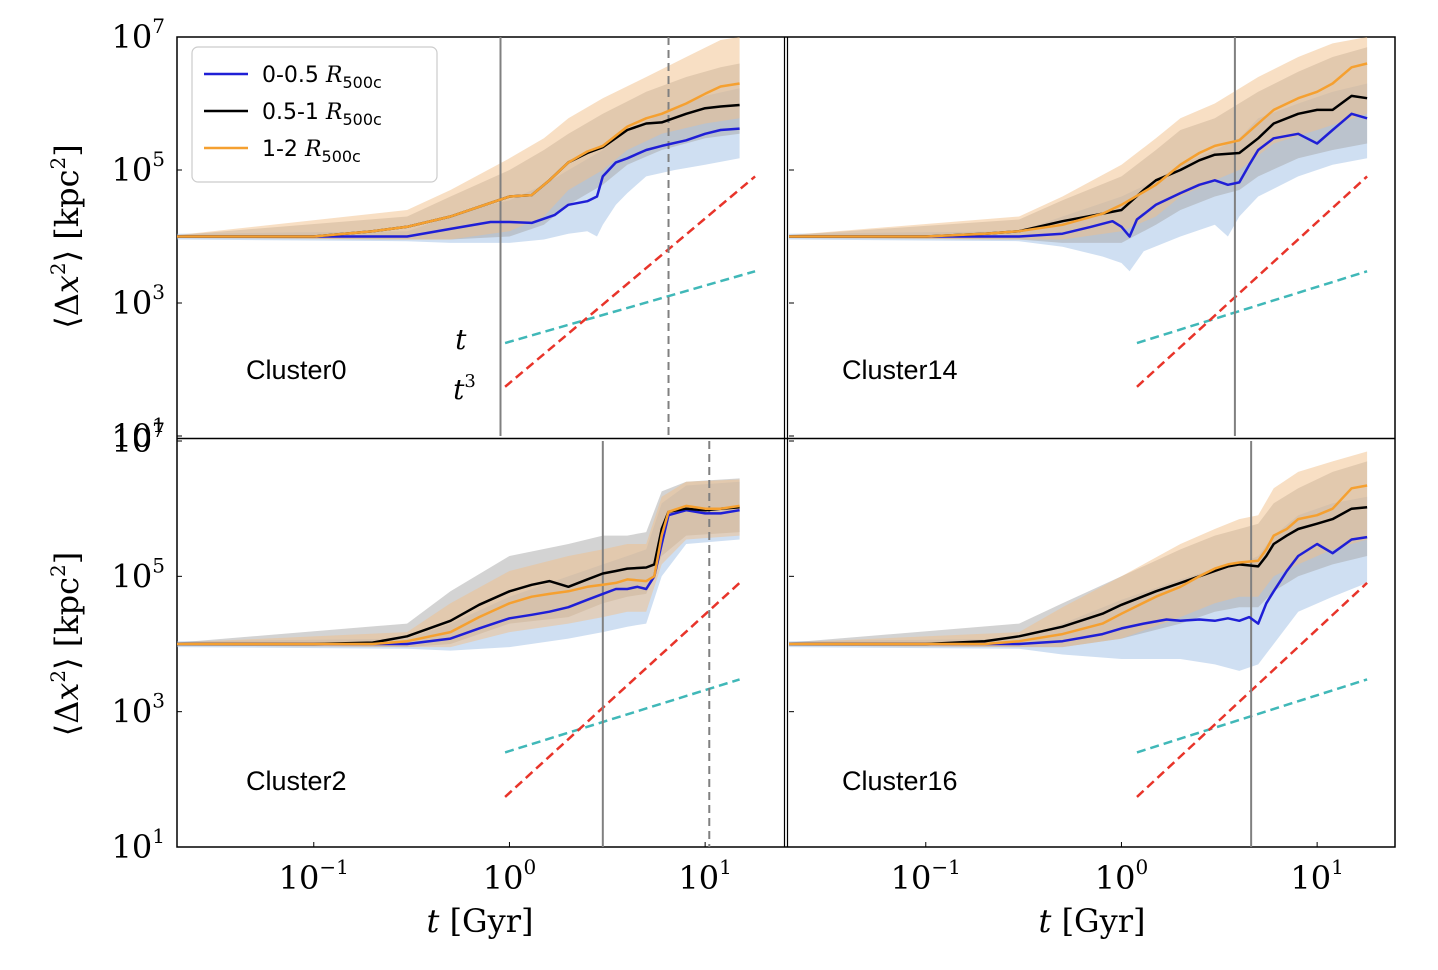 The width and height of the screenshot is (1438, 970). I want to click on series-line-mid, so click(458, 575).